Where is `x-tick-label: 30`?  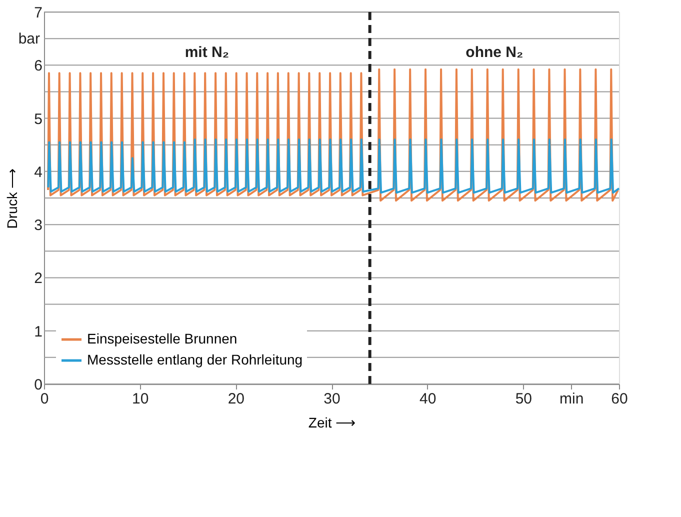 x-tick-label: 30 is located at coordinates (332, 399).